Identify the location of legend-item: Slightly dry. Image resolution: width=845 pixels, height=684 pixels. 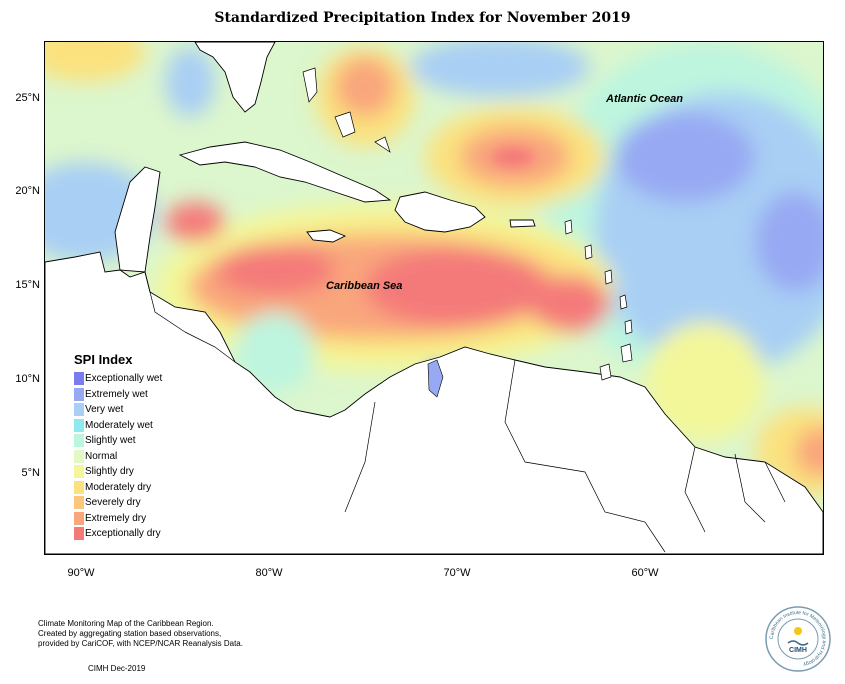
(134, 472).